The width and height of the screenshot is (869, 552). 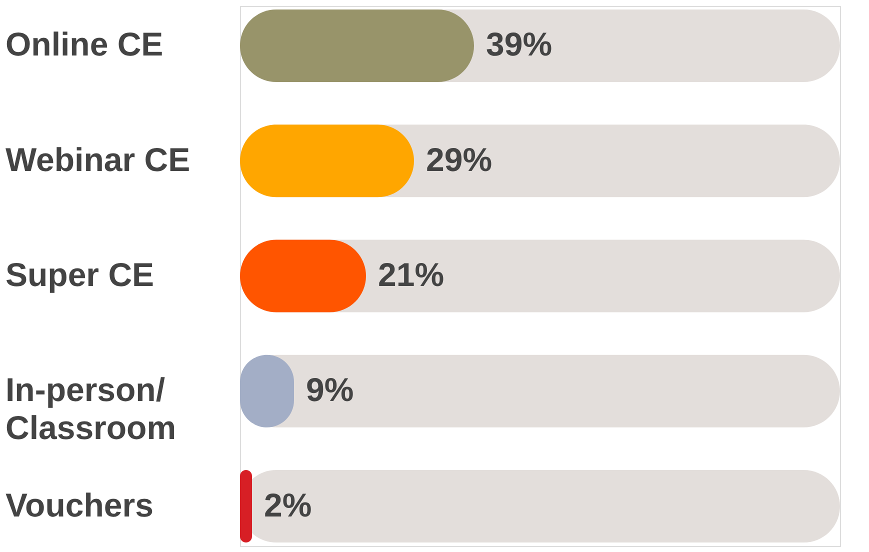 What do you see at coordinates (85, 44) in the screenshot?
I see `y-tick-label: Online CE` at bounding box center [85, 44].